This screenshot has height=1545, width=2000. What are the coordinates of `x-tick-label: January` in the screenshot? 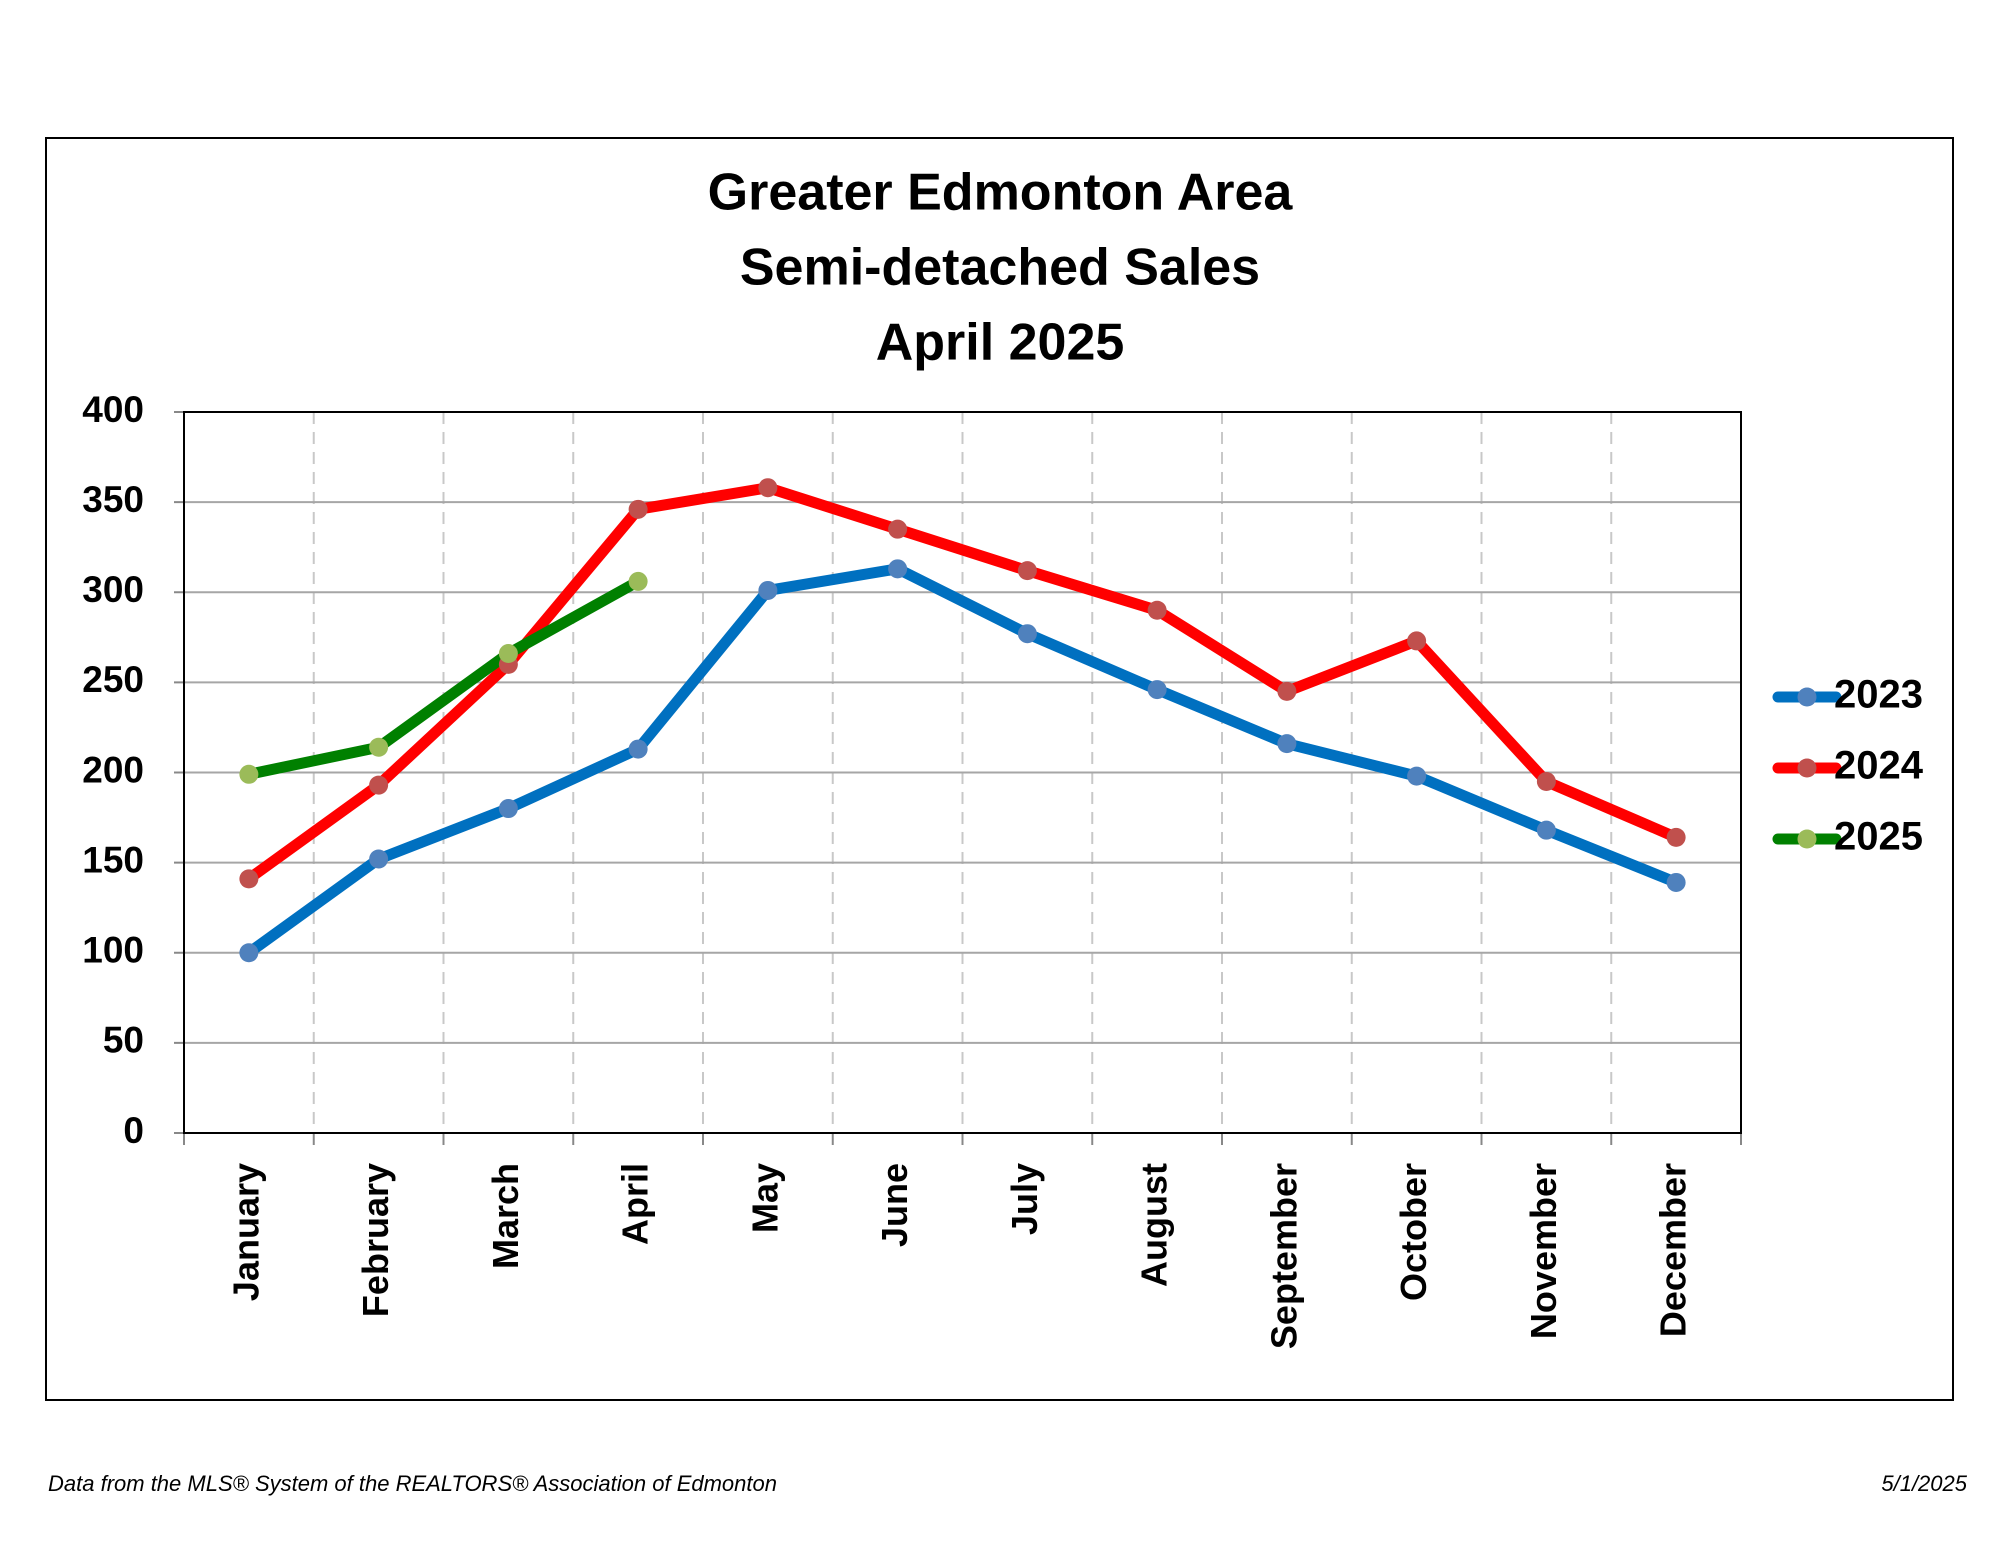 It's located at (245, 1232).